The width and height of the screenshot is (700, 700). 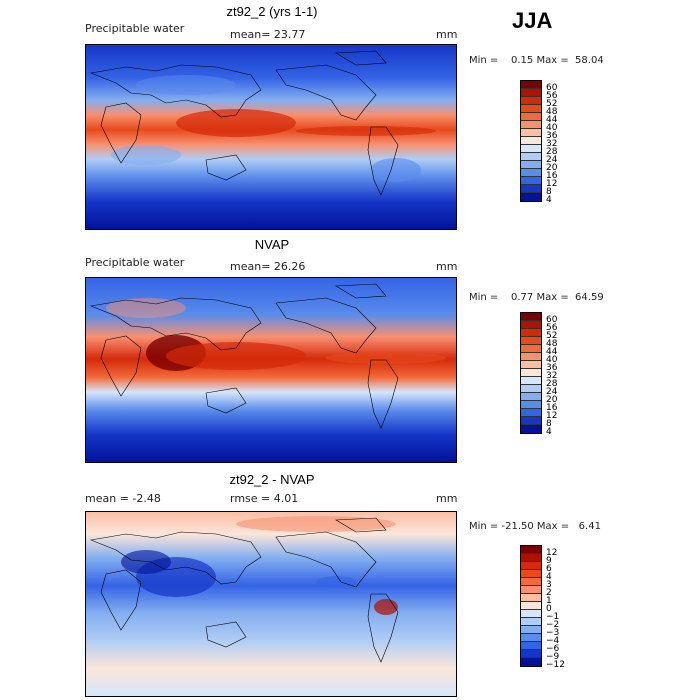 I want to click on colorbar-label: 2, so click(x=549, y=593).